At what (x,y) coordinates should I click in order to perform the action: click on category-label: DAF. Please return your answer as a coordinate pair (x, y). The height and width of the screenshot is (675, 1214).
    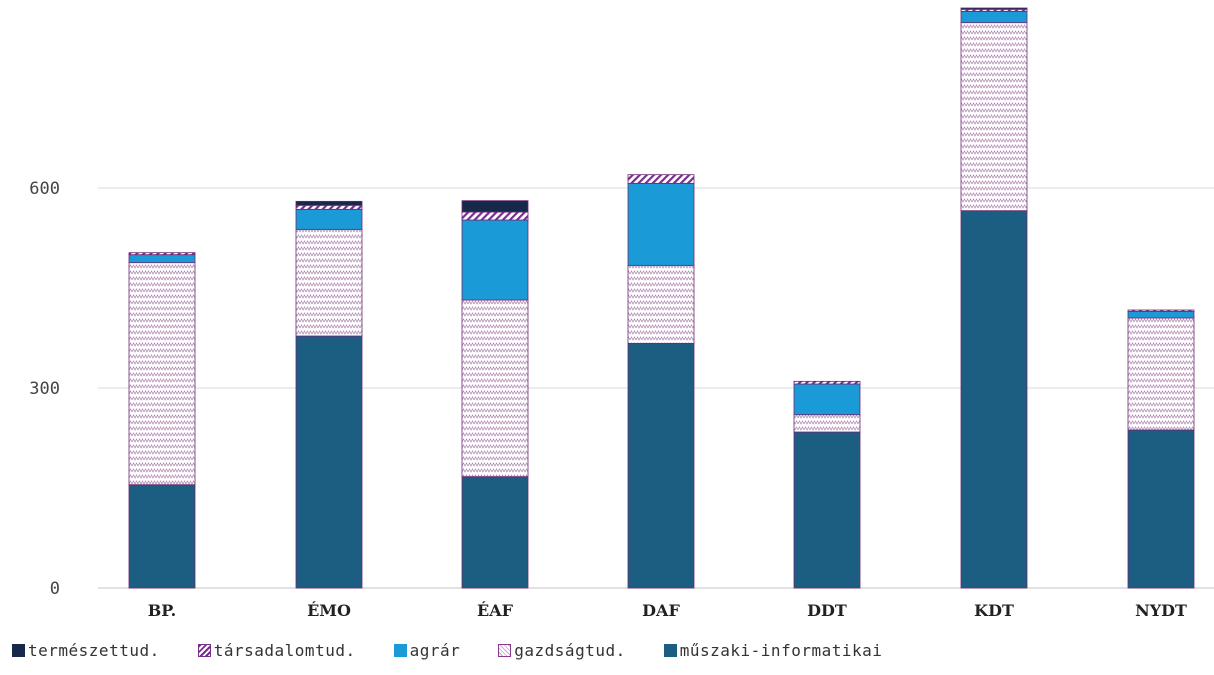
    Looking at the image, I should click on (661, 610).